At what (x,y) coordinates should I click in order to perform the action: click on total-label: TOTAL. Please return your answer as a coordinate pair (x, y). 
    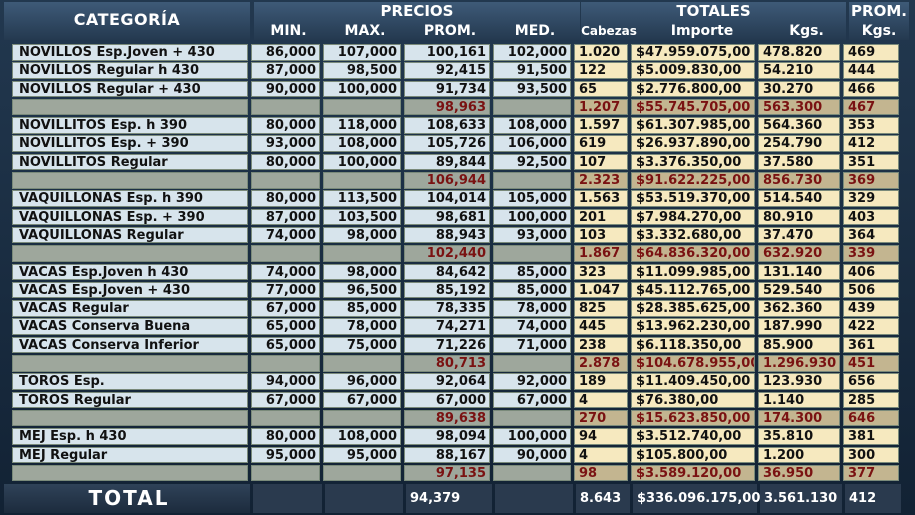
    Looking at the image, I should click on (127, 498).